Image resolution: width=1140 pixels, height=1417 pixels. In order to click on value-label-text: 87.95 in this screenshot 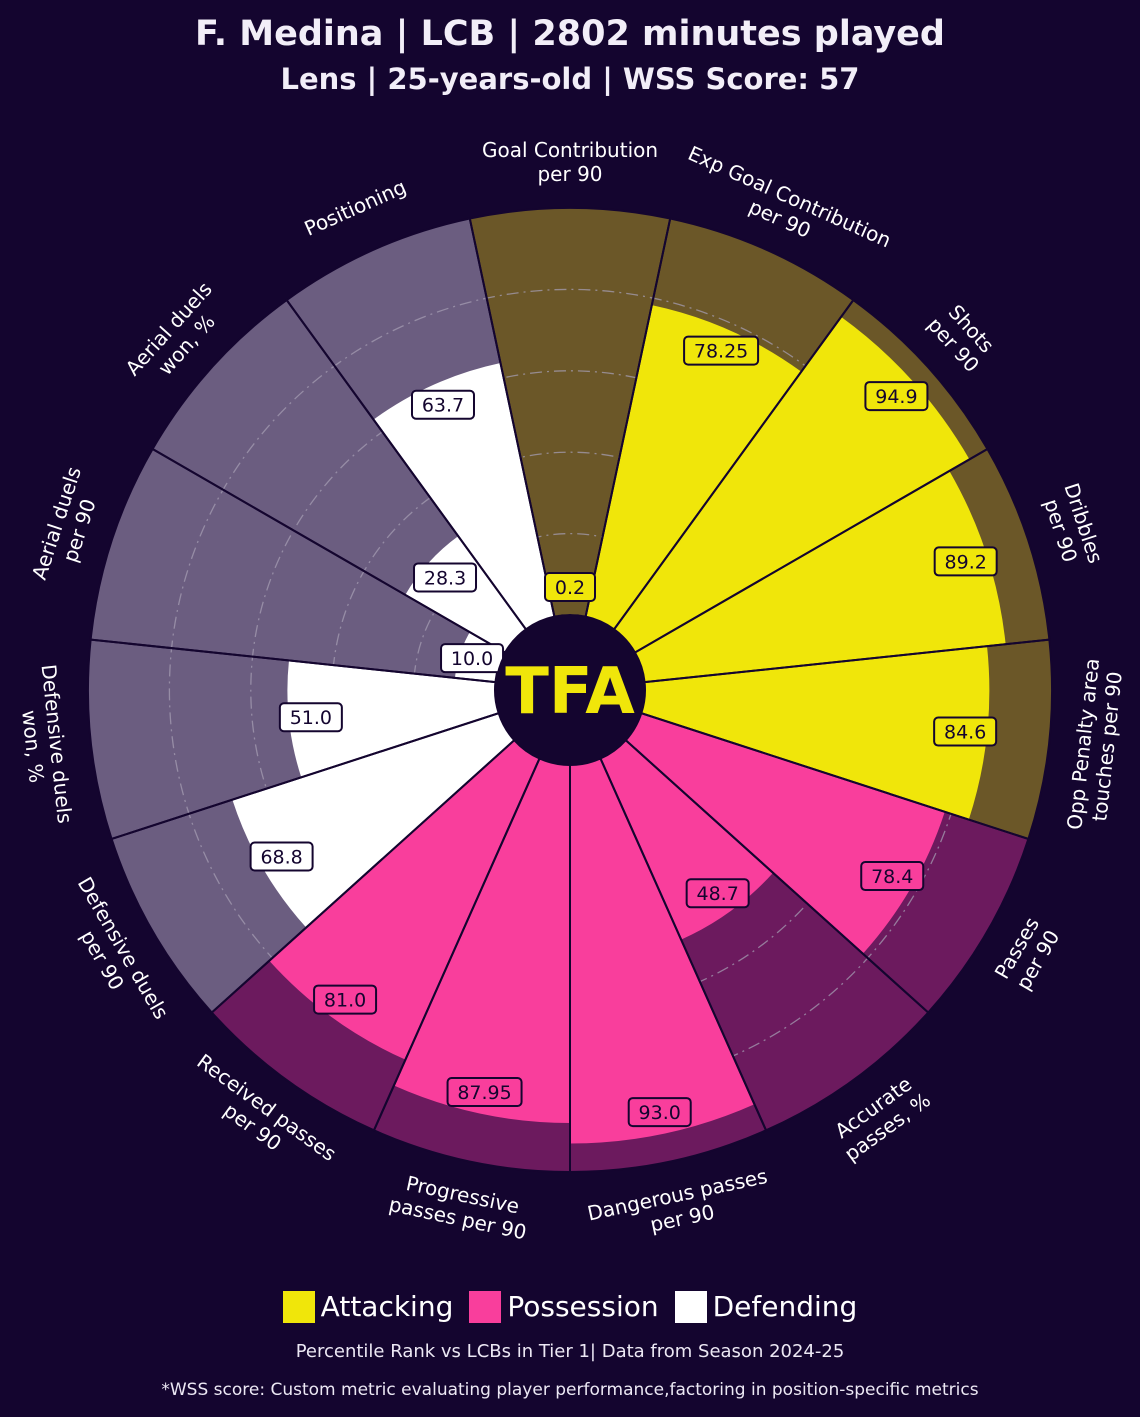, I will do `click(484, 1093)`.